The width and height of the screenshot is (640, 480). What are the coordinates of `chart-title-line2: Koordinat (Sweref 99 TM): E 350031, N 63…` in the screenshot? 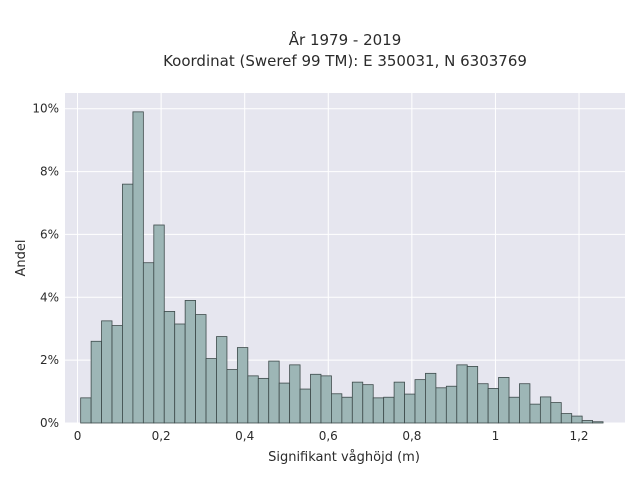 It's located at (345, 61).